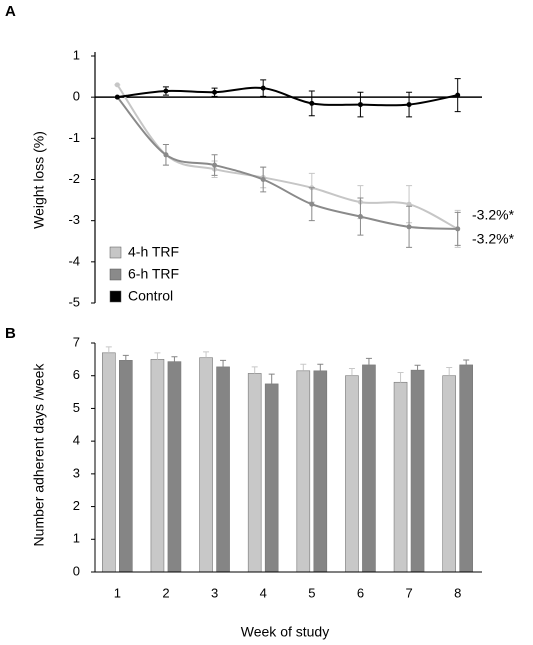  What do you see at coordinates (150, 296) in the screenshot?
I see `legend-label: Control` at bounding box center [150, 296].